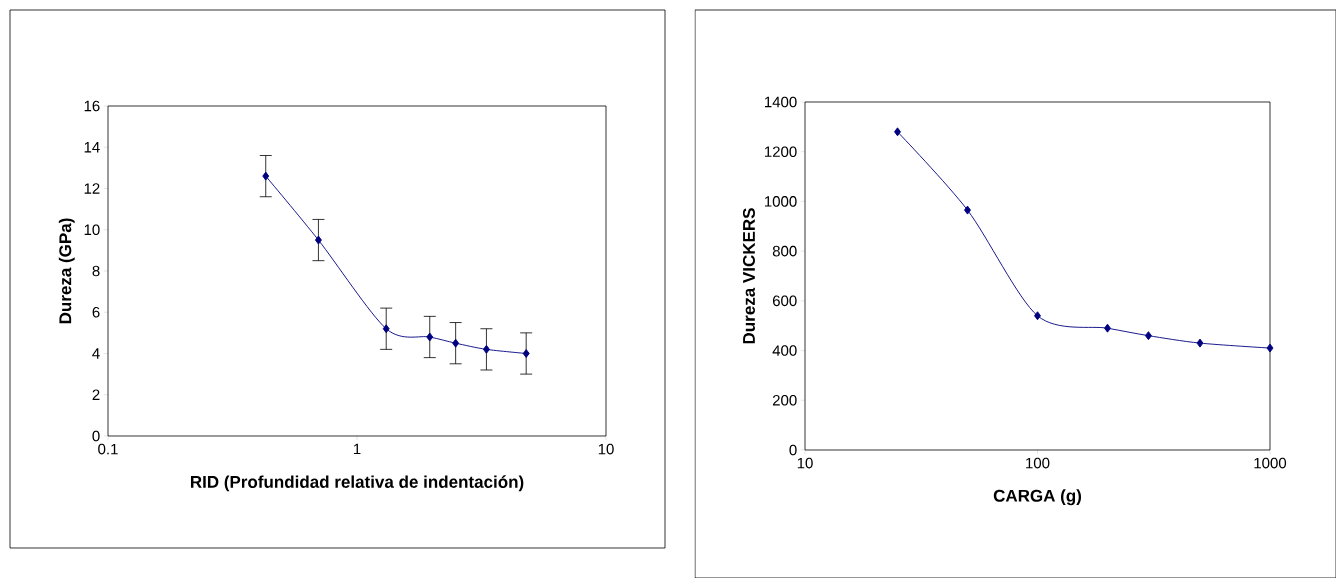 The width and height of the screenshot is (1336, 578). I want to click on y-tick-label: 2, so click(96, 394).